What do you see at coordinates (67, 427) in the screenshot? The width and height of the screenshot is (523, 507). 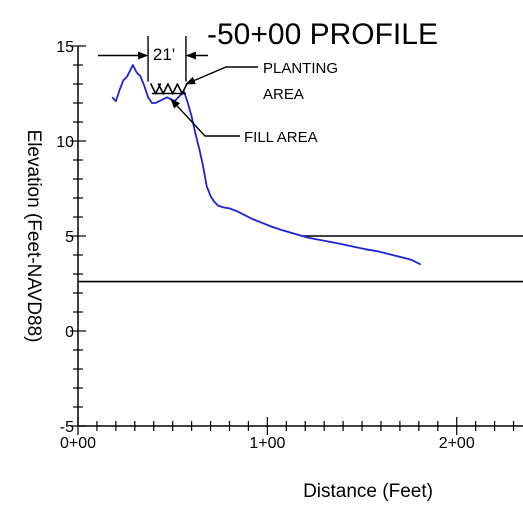 I see `y-tick-label: -5` at bounding box center [67, 427].